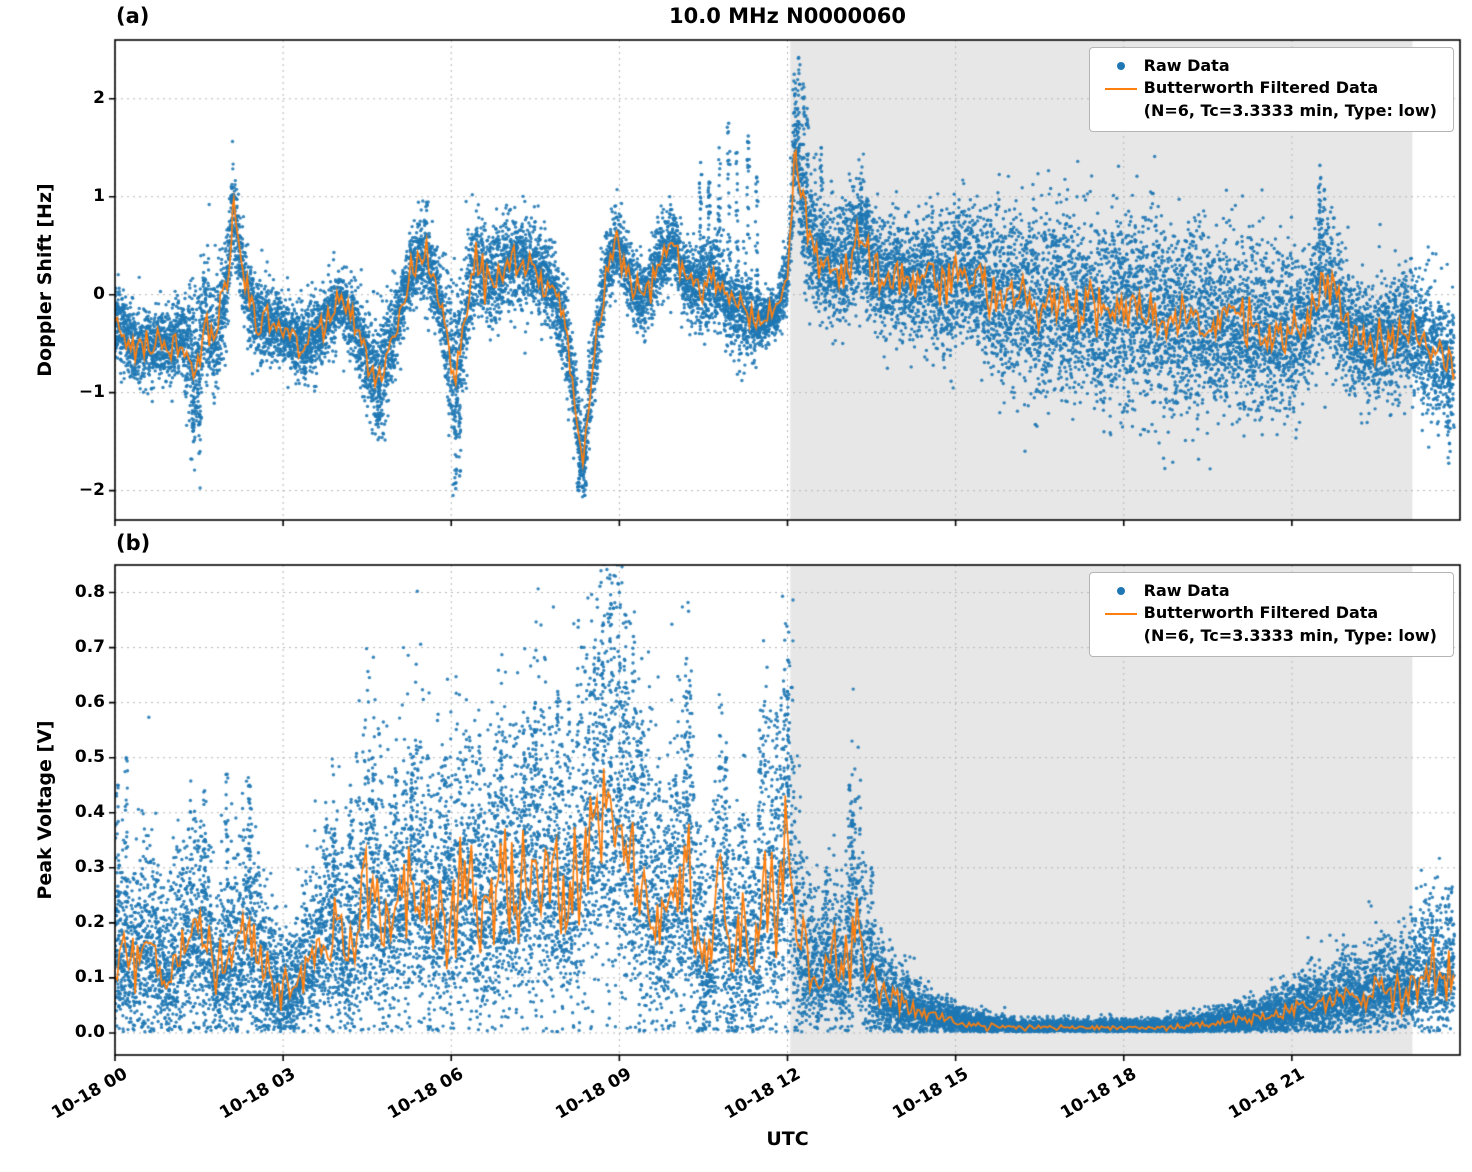 The width and height of the screenshot is (1472, 1172). I want to click on y-tick-label: −2, so click(91, 489).